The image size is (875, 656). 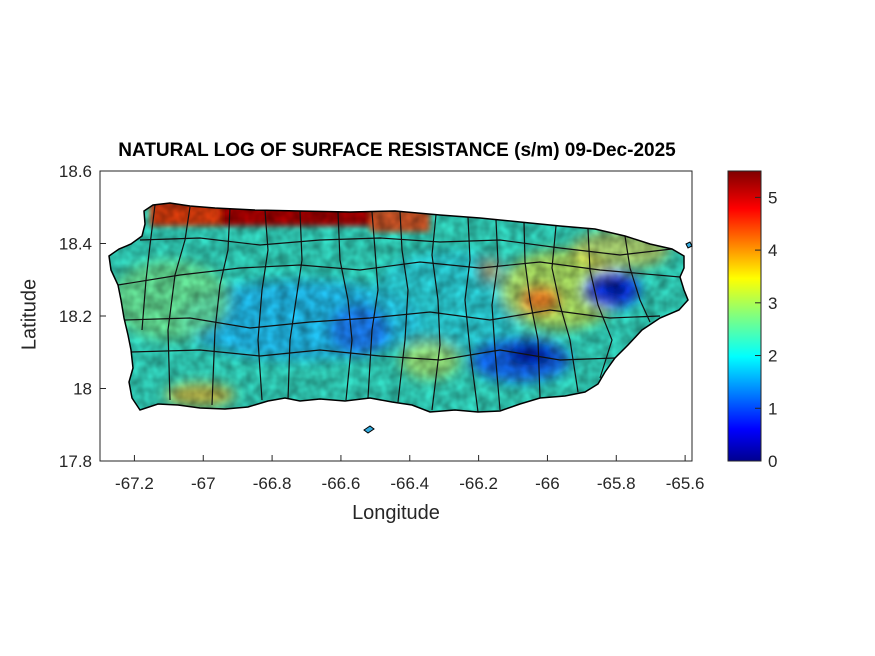 What do you see at coordinates (689, 245) in the screenshot?
I see `culebrita-island` at bounding box center [689, 245].